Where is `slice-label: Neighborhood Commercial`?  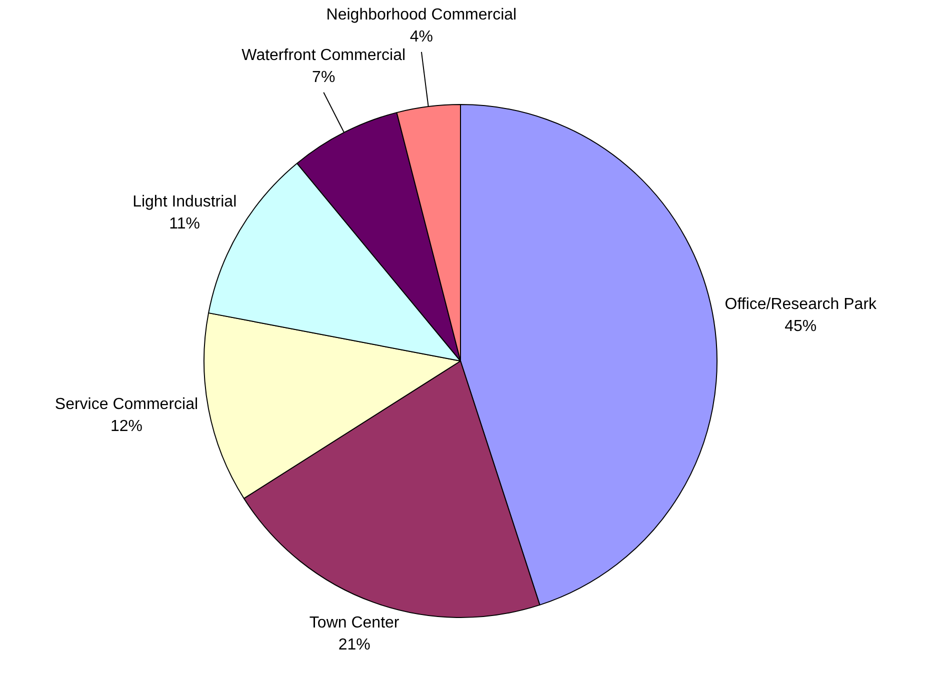 slice-label: Neighborhood Commercial is located at coordinates (421, 15).